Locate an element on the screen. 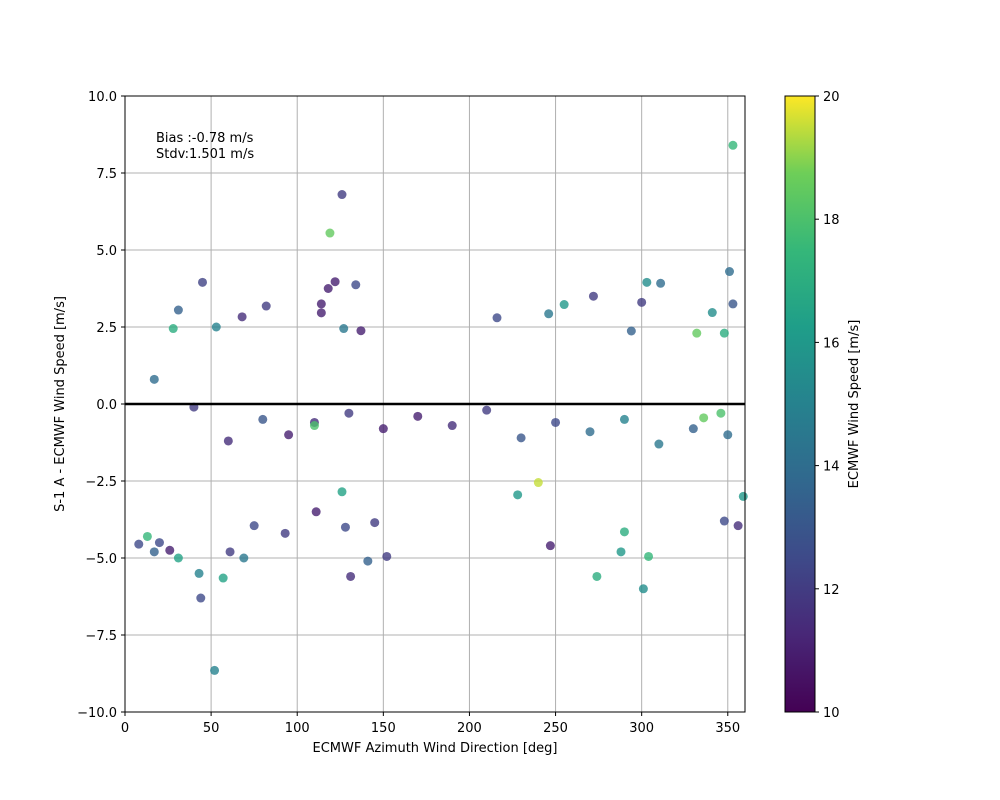 Image resolution: width=1000 pixels, height=800 pixels. y-tick-label: 7.5 is located at coordinates (106, 174).